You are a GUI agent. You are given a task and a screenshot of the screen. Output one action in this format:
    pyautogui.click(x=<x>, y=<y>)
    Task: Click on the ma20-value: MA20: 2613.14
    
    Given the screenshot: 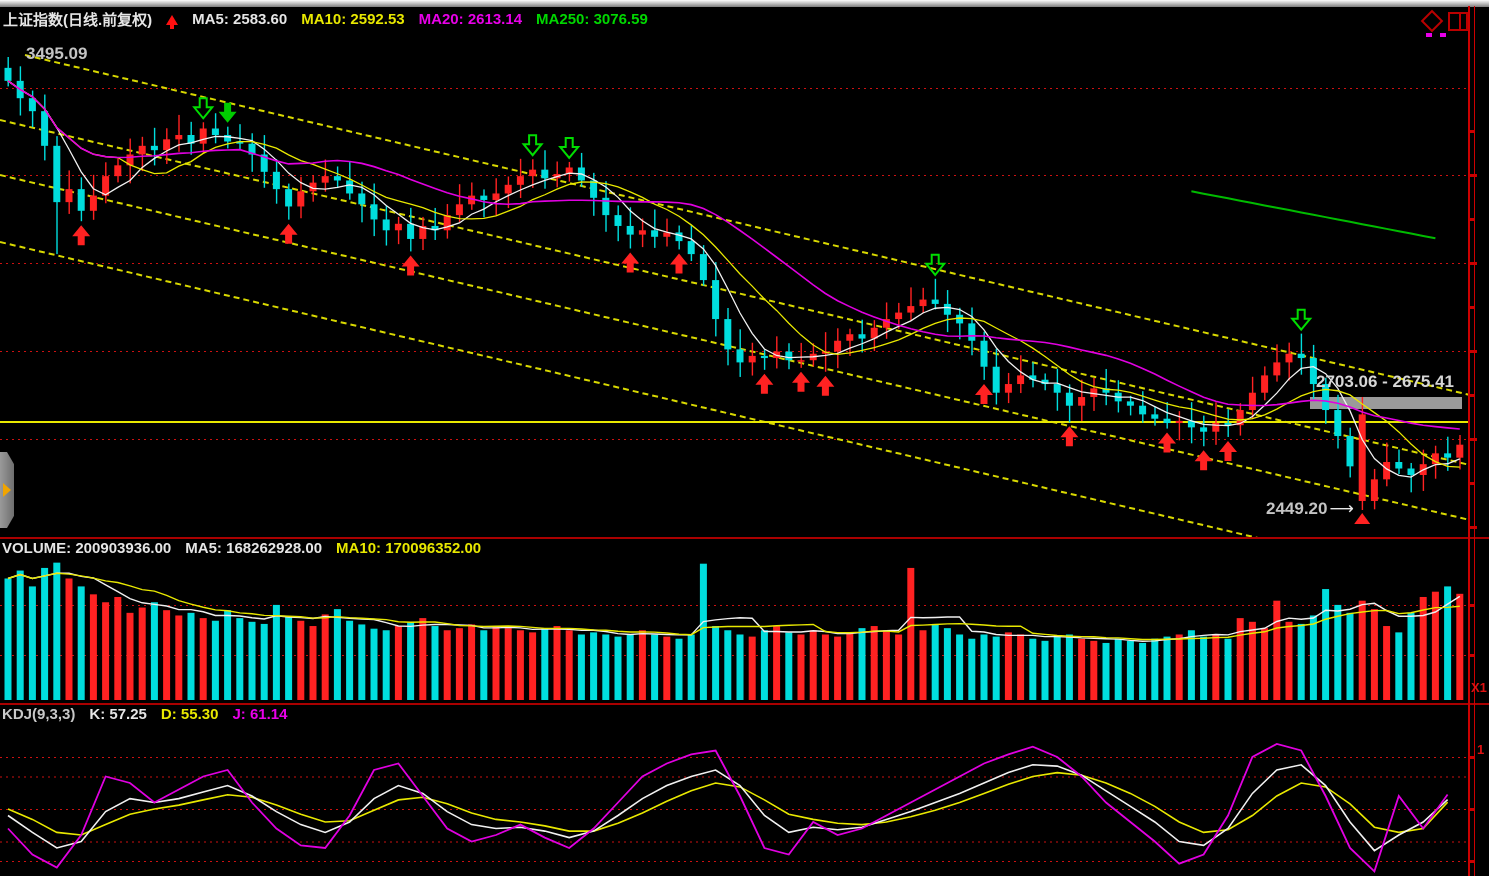 What is the action you would take?
    pyautogui.click(x=470, y=19)
    